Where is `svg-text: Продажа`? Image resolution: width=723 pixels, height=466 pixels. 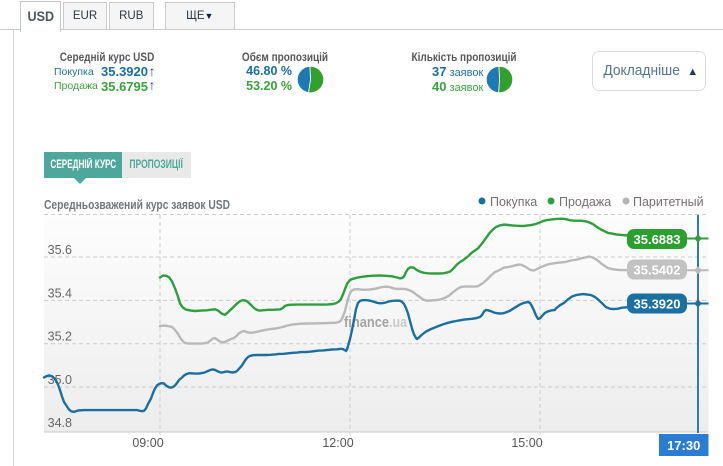
svg-text: Продажа is located at coordinates (585, 202).